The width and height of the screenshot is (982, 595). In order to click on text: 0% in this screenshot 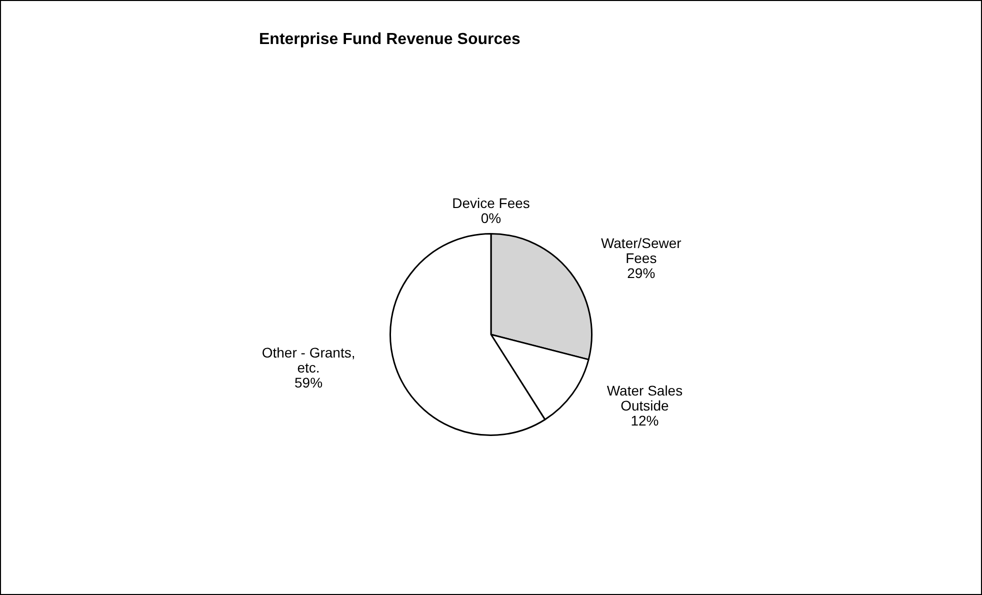, I will do `click(491, 218)`.